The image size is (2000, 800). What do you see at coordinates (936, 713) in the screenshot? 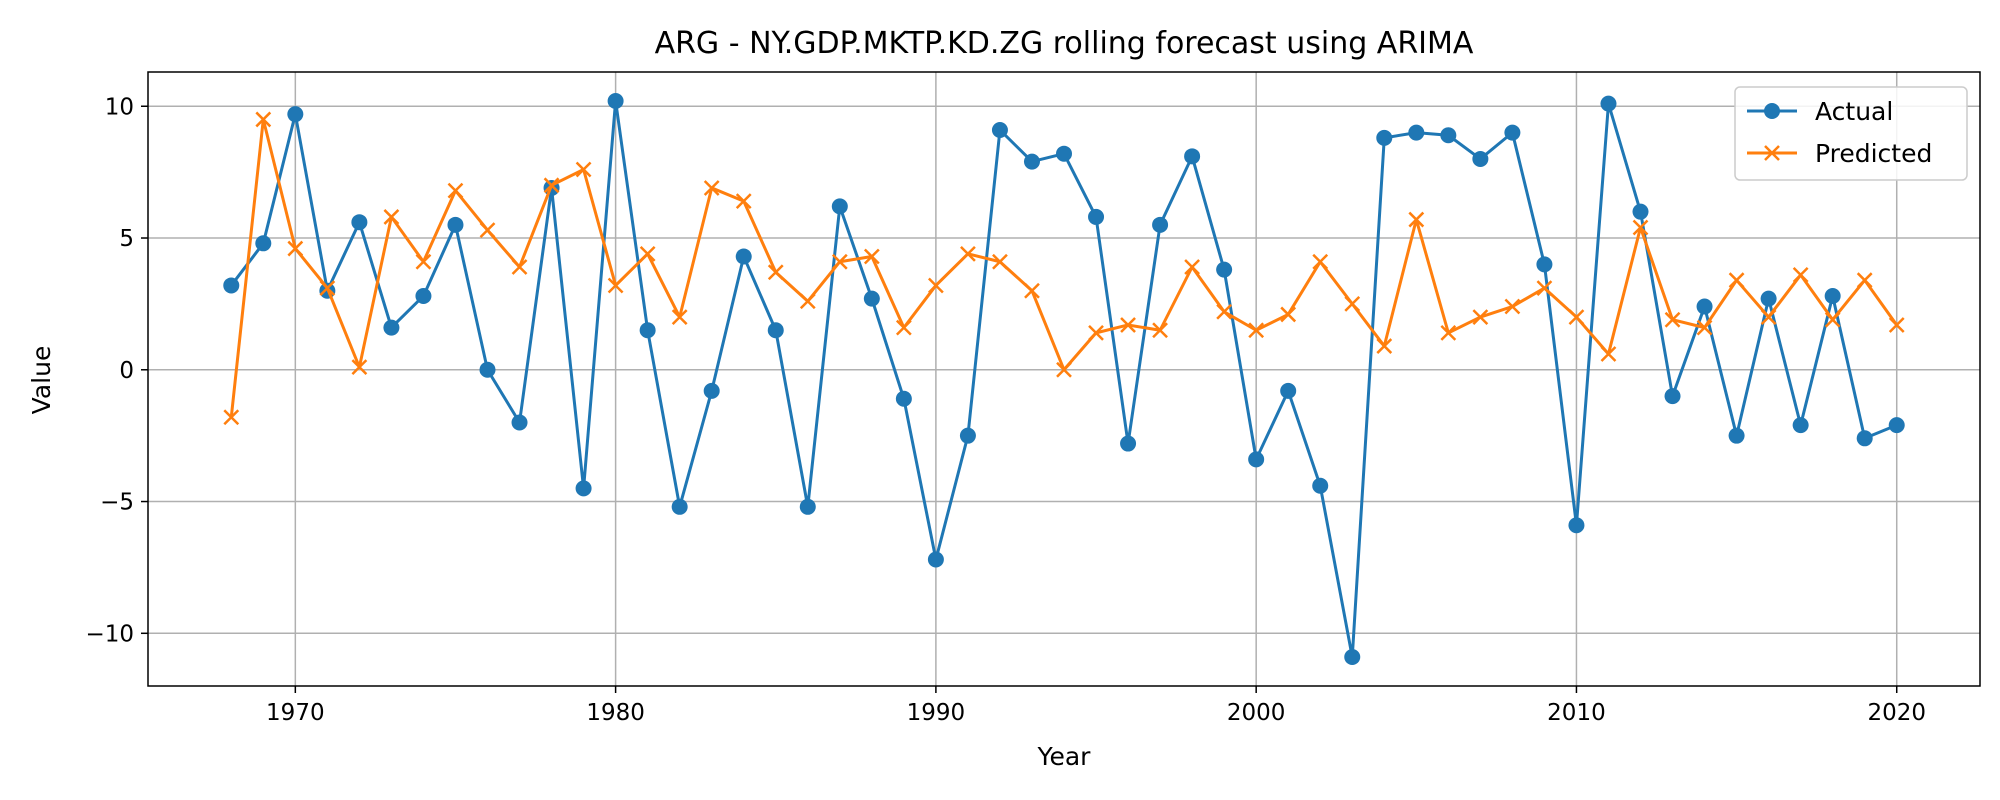
I see `x-tick-label: 1990` at bounding box center [936, 713].